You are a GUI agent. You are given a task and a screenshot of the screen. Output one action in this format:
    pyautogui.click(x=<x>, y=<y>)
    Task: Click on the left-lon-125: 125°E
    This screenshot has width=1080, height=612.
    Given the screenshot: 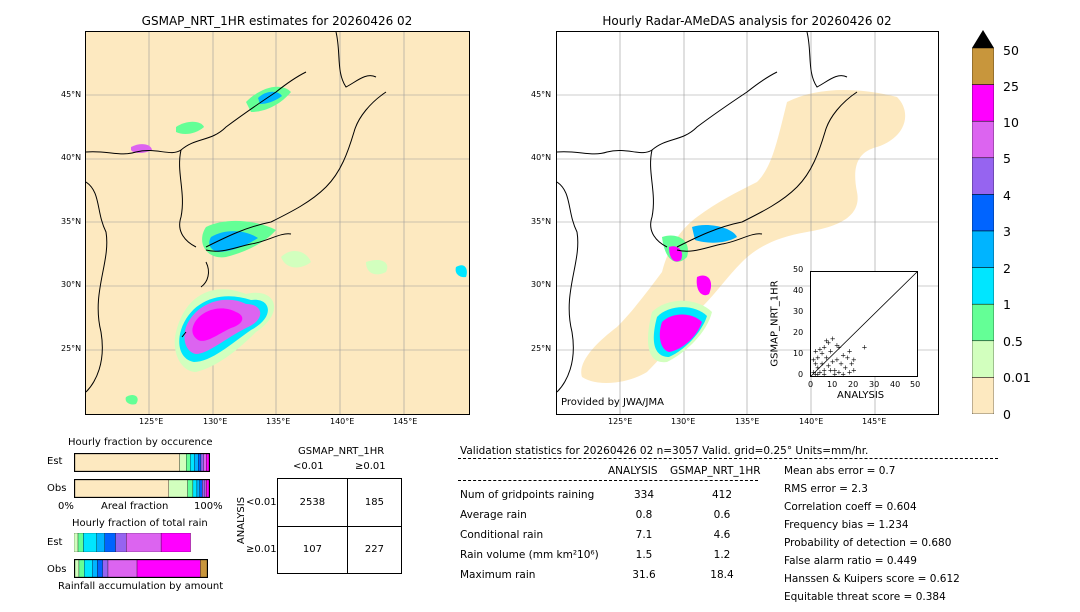 What is the action you would take?
    pyautogui.click(x=151, y=421)
    